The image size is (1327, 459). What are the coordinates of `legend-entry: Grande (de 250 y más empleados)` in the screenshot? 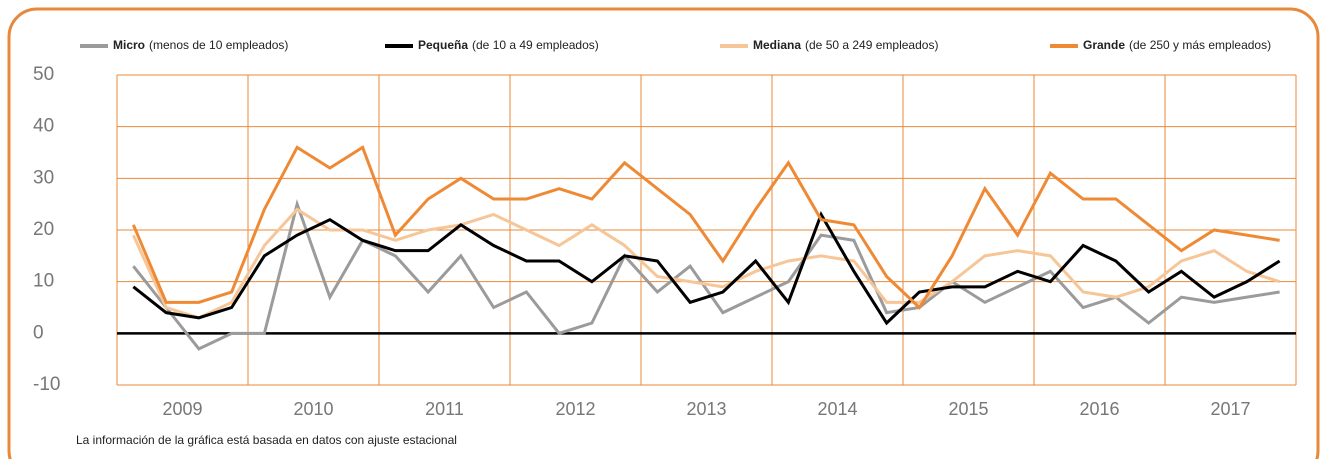 It's located at (1177, 45).